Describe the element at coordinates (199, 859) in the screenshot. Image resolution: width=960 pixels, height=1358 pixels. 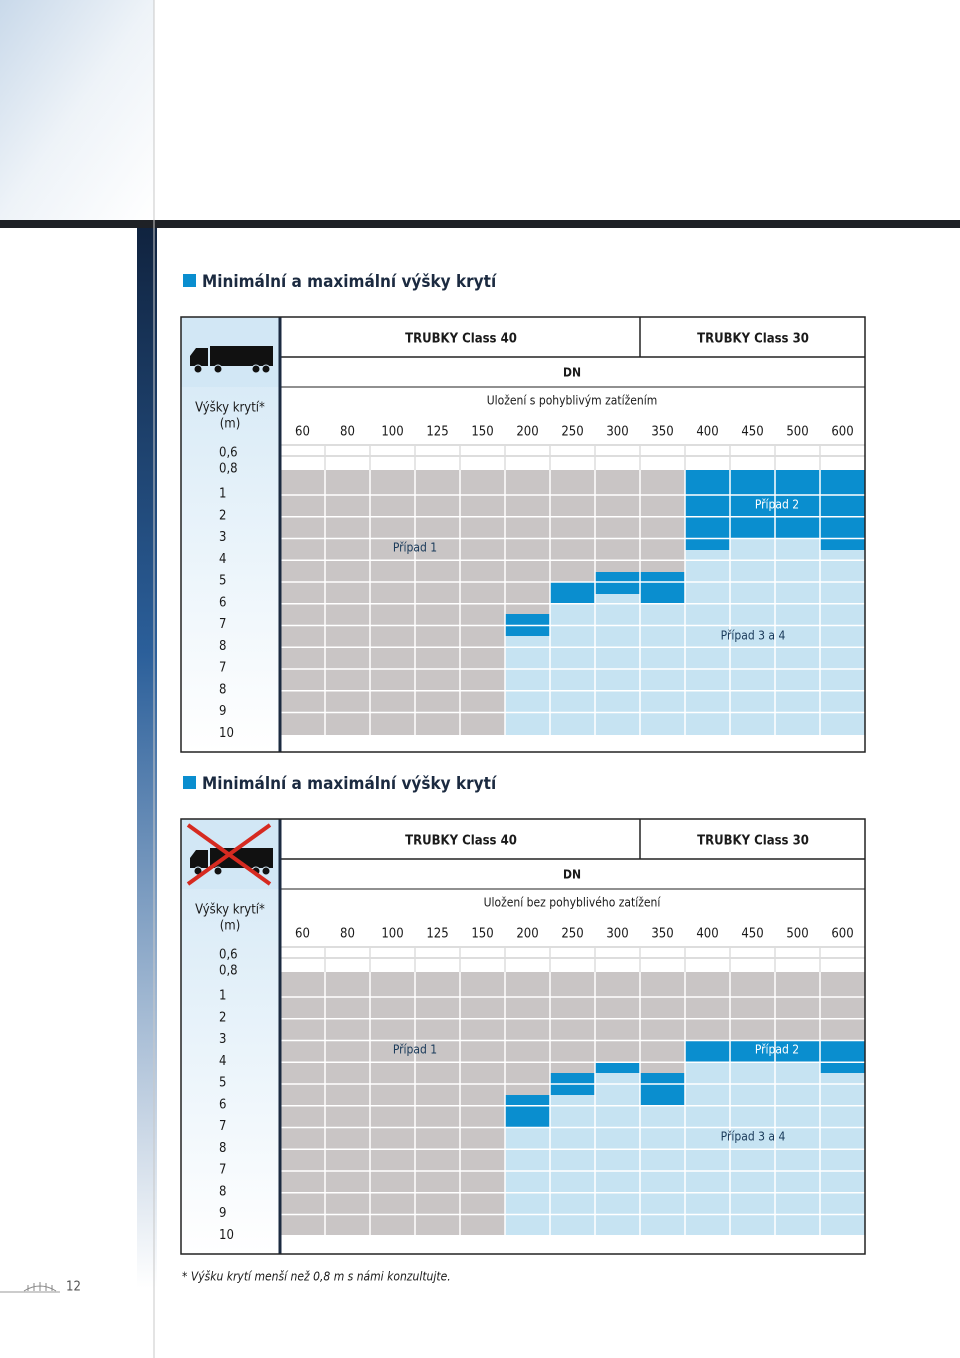
I see `truck-cab` at that location.